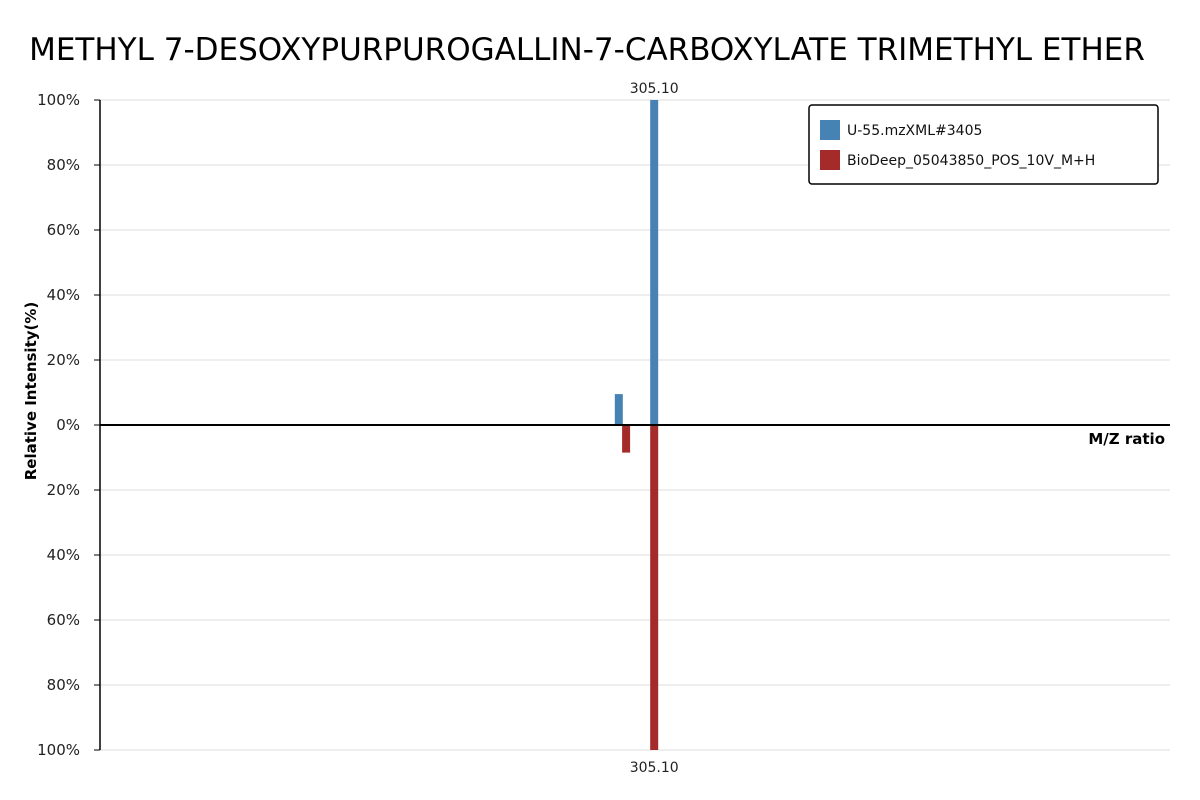 This screenshot has width=1200, height=800. What do you see at coordinates (646, 428) in the screenshot?
I see `peak-bars: 305.10 305.10` at bounding box center [646, 428].